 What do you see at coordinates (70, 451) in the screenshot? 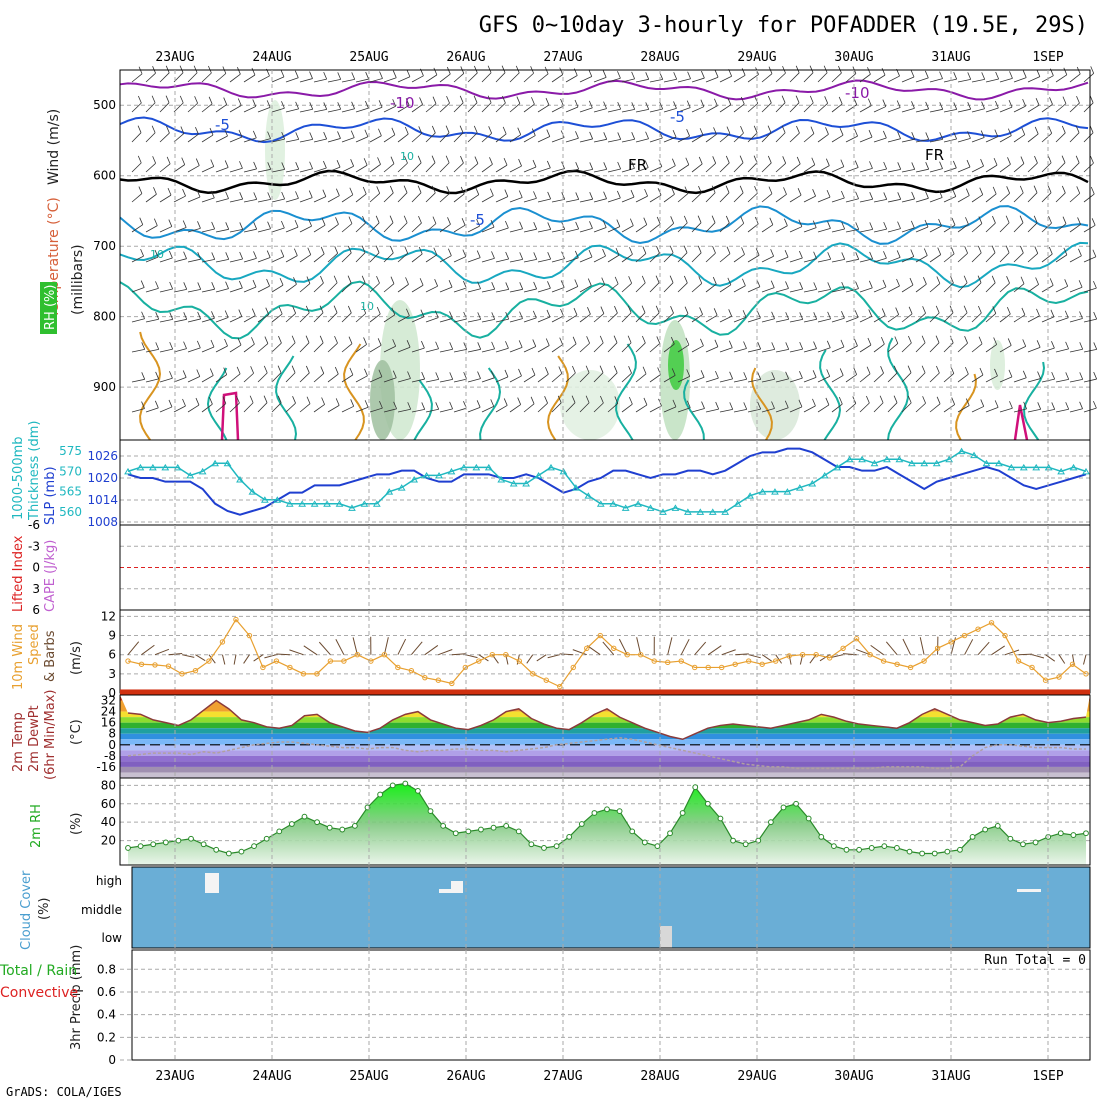
I see `thick-ytick: 575` at bounding box center [70, 451].